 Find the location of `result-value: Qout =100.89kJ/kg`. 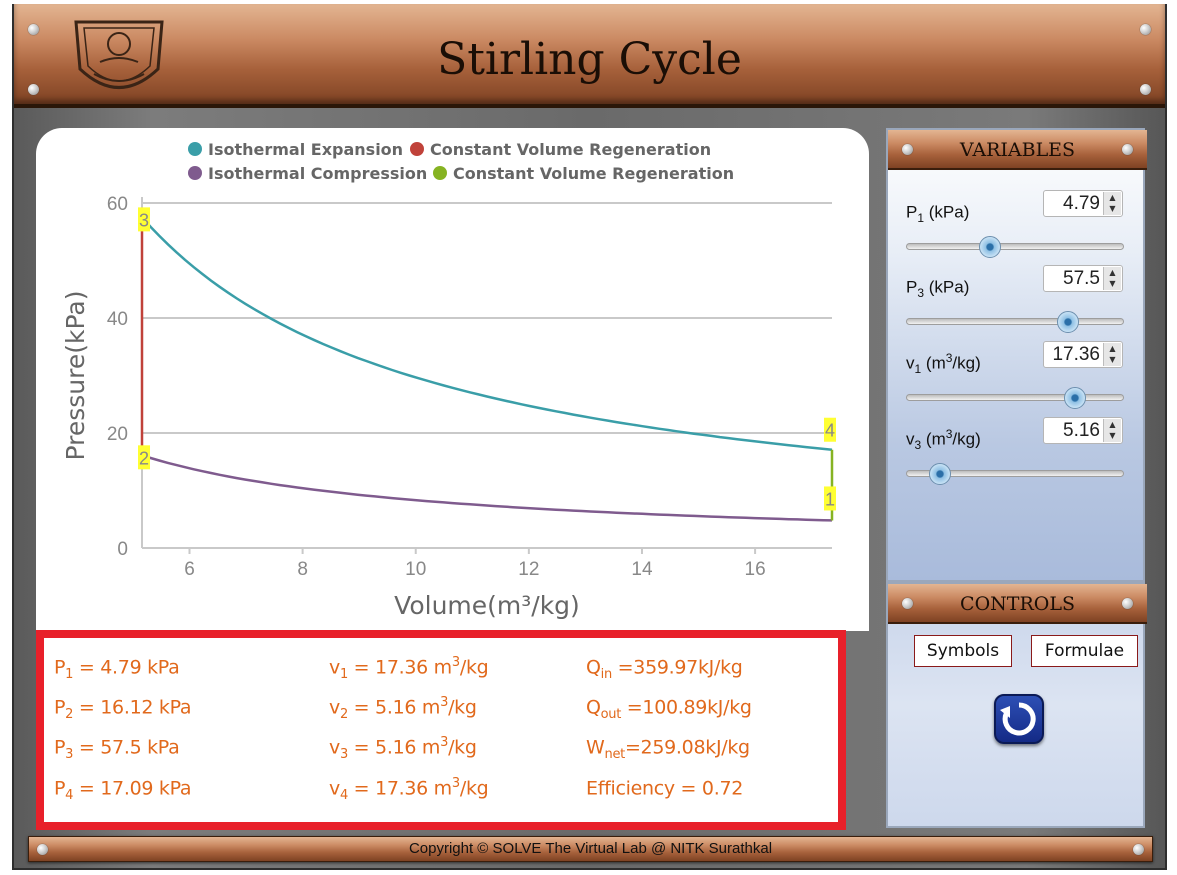

result-value: Qout =100.89kJ/kg is located at coordinates (669, 709).